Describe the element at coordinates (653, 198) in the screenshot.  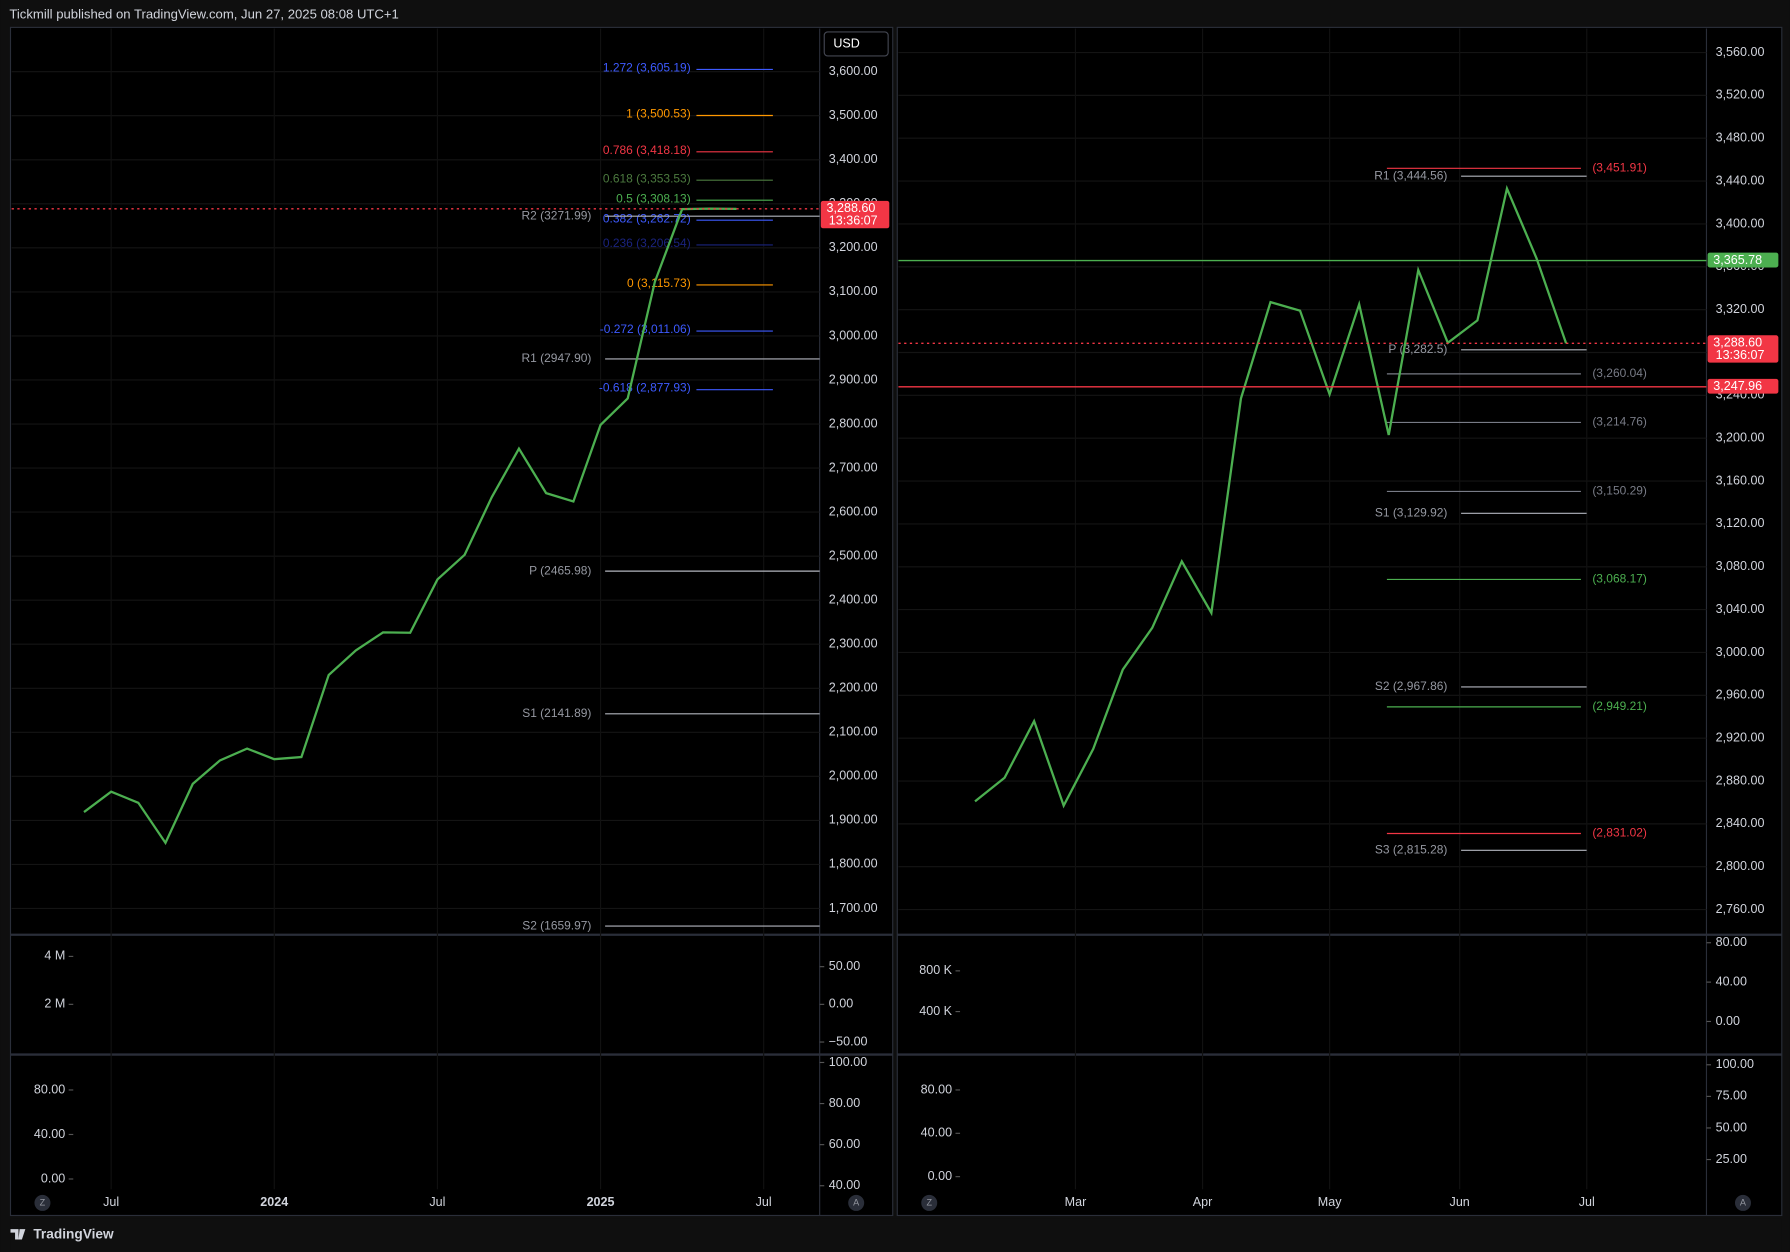
I see `fib-label: 0.5 (3,308.13)` at that location.